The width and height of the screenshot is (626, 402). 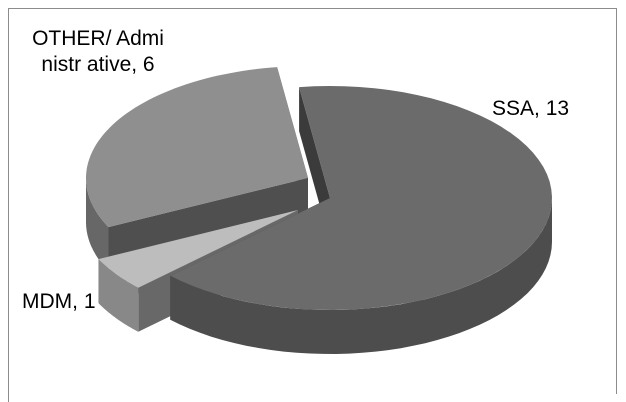 I want to click on chart-border-right, so click(x=616, y=201).